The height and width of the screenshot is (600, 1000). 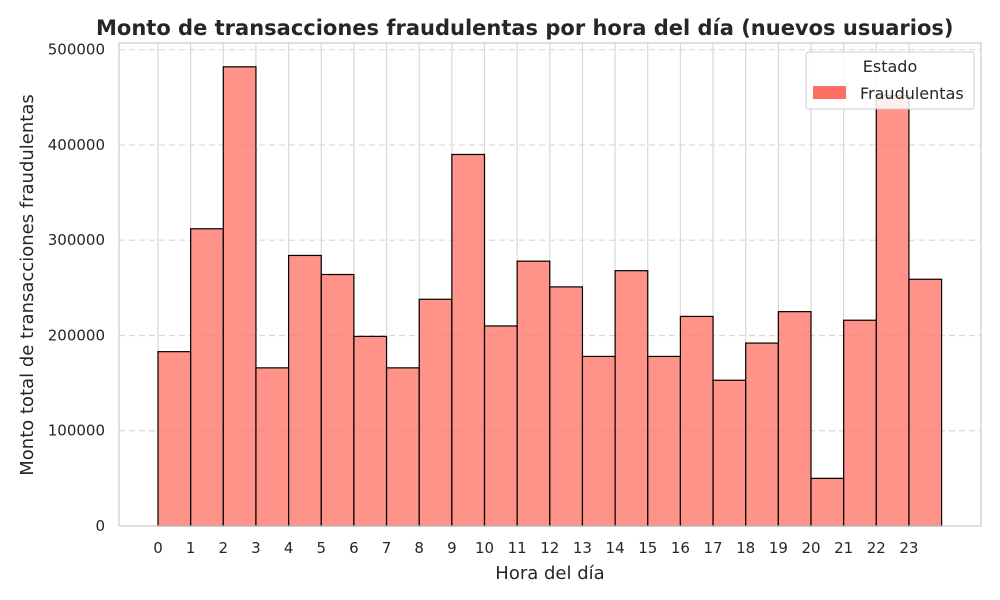 I want to click on y-tick-label: 0, so click(x=100, y=526).